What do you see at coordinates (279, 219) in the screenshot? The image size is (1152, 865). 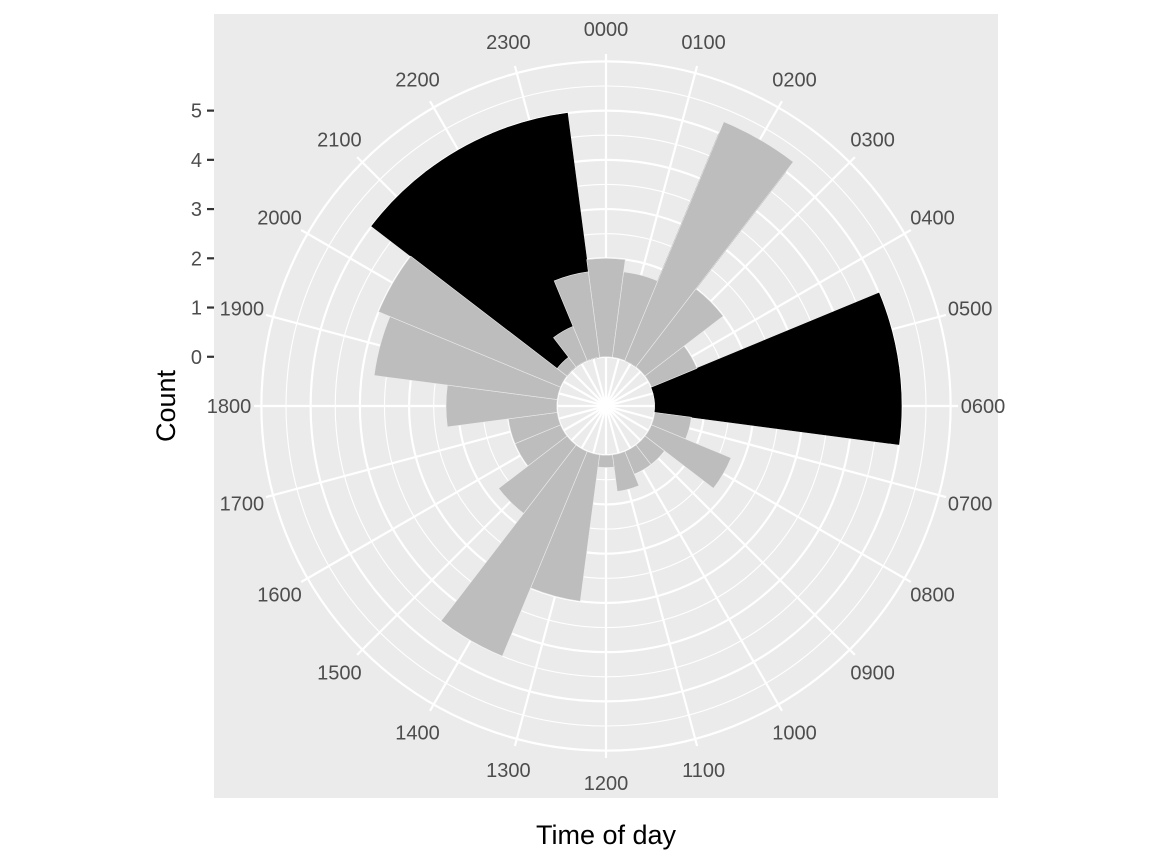 I see `angle-tick-label: 2000` at bounding box center [279, 219].